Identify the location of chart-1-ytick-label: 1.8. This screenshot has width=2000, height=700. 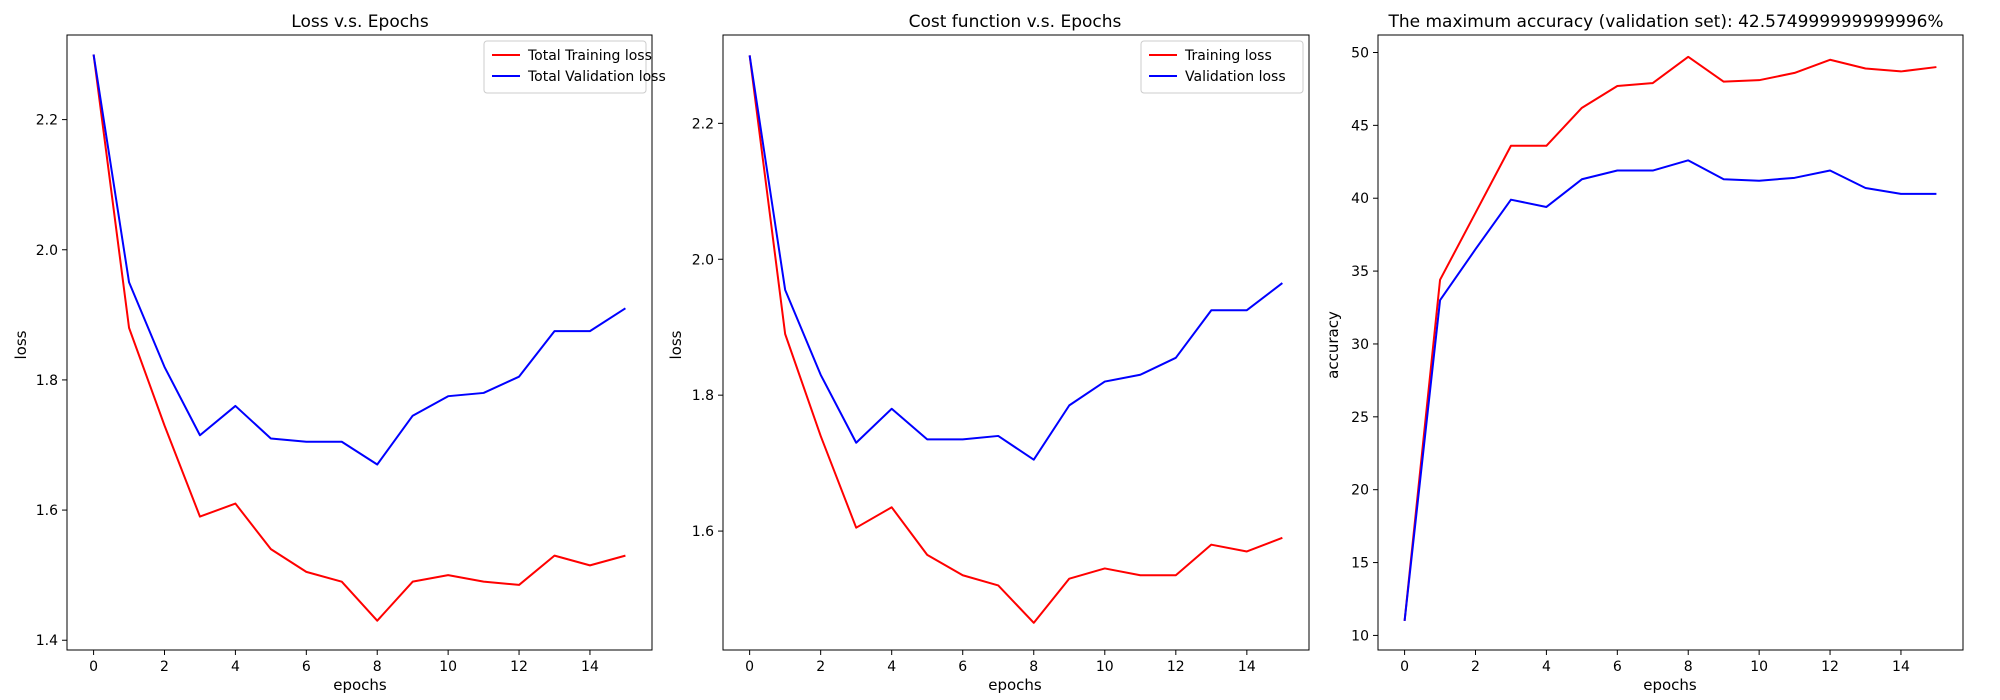
(47, 381).